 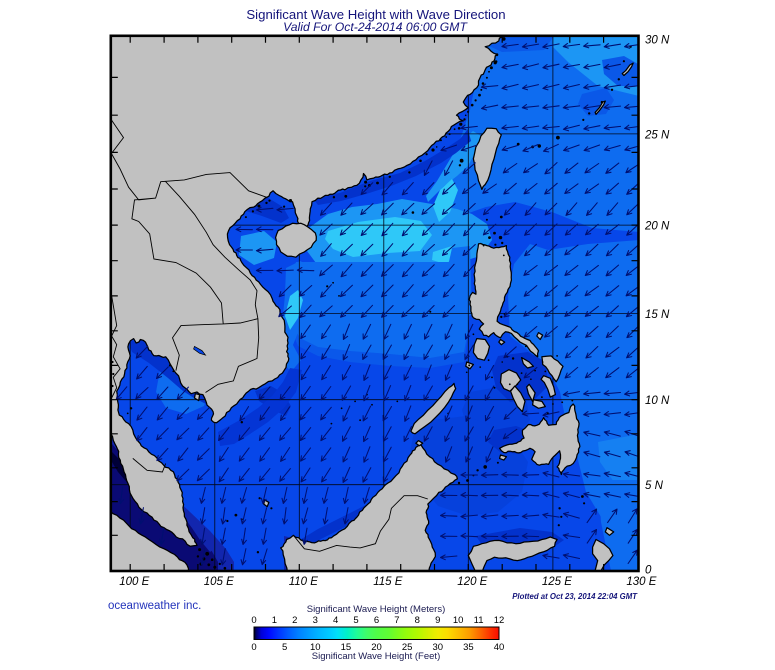 What do you see at coordinates (407, 647) in the screenshot?
I see `svg-text: 25` at bounding box center [407, 647].